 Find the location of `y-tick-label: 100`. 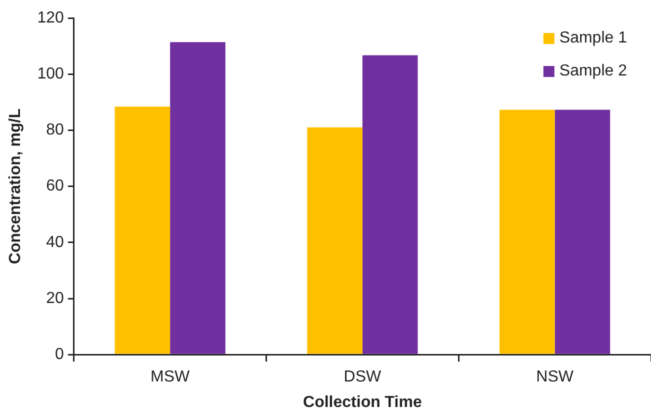

y-tick-label: 100 is located at coordinates (50, 74).